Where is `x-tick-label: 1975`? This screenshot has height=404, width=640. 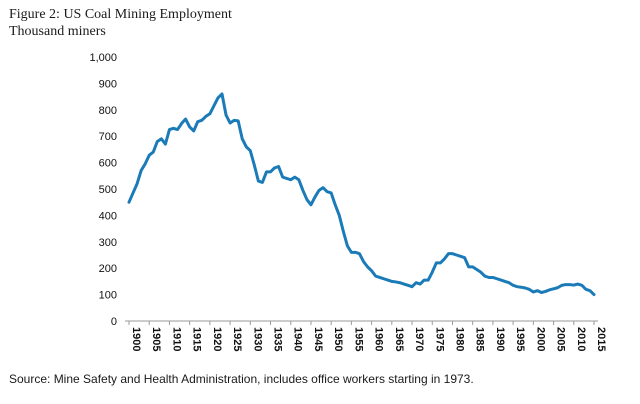
x-tick-label: 1975 is located at coordinates (439, 339).